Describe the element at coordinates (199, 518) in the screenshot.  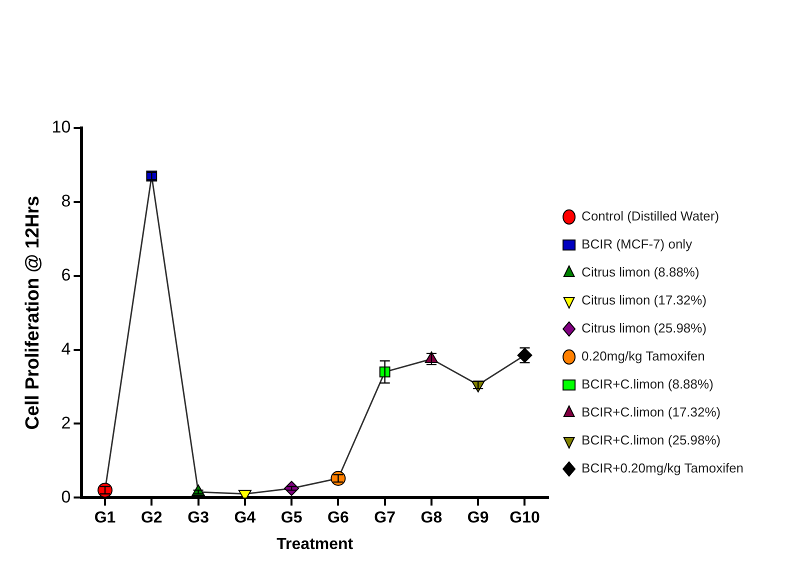
I see `x-tick-label: G3` at that location.